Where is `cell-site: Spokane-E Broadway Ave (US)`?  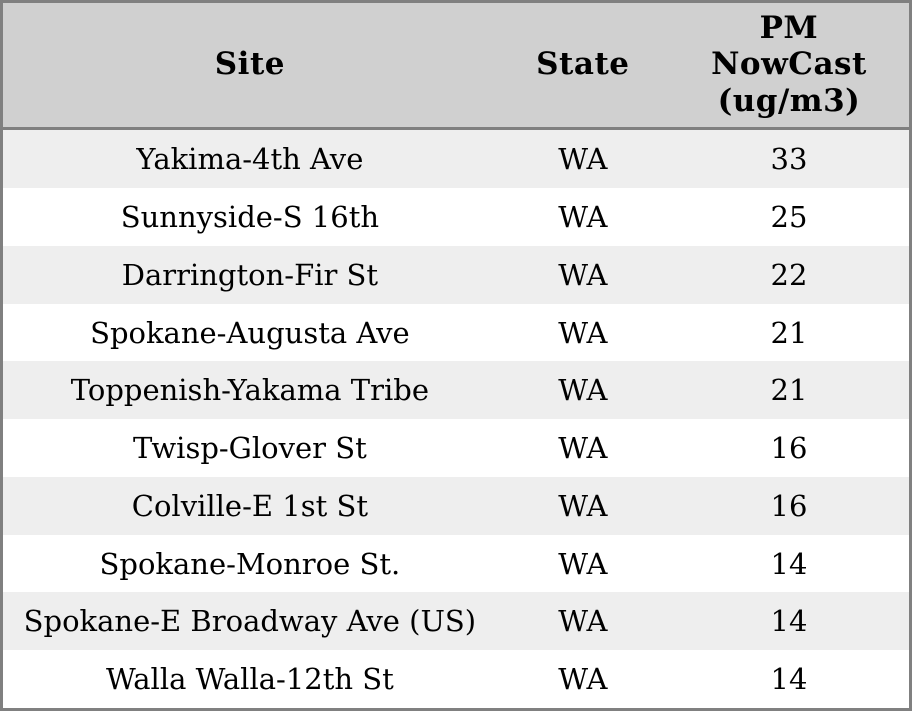 cell-site: Spokane-E Broadway Ave (US) is located at coordinates (250, 621).